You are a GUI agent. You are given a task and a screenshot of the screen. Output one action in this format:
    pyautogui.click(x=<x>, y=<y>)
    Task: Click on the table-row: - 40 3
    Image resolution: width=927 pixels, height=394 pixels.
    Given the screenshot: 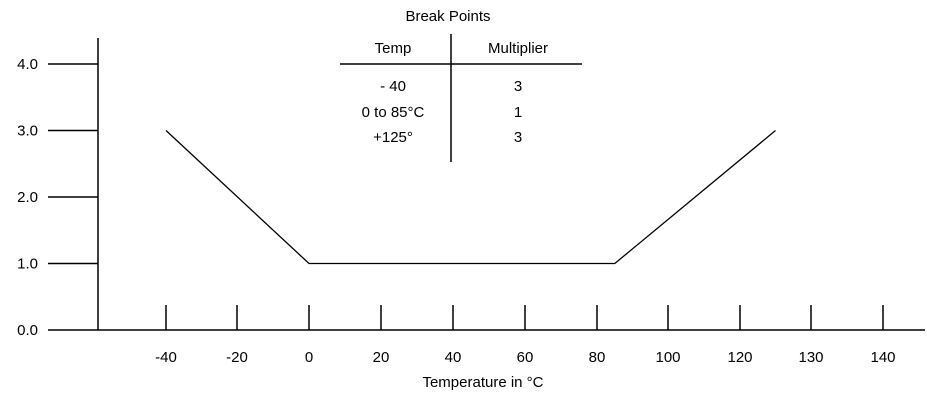 What is the action you would take?
    pyautogui.click(x=451, y=86)
    